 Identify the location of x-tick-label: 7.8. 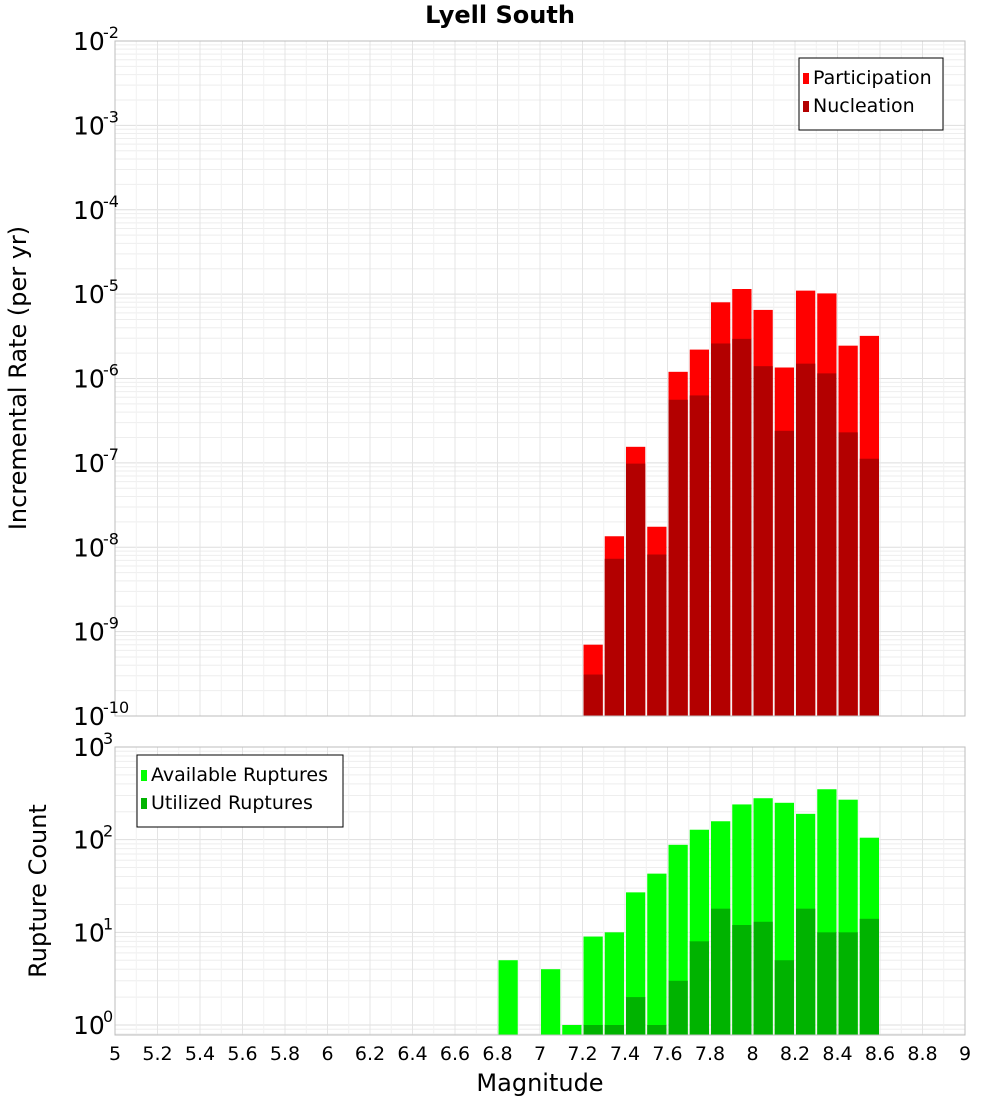
(710, 1054).